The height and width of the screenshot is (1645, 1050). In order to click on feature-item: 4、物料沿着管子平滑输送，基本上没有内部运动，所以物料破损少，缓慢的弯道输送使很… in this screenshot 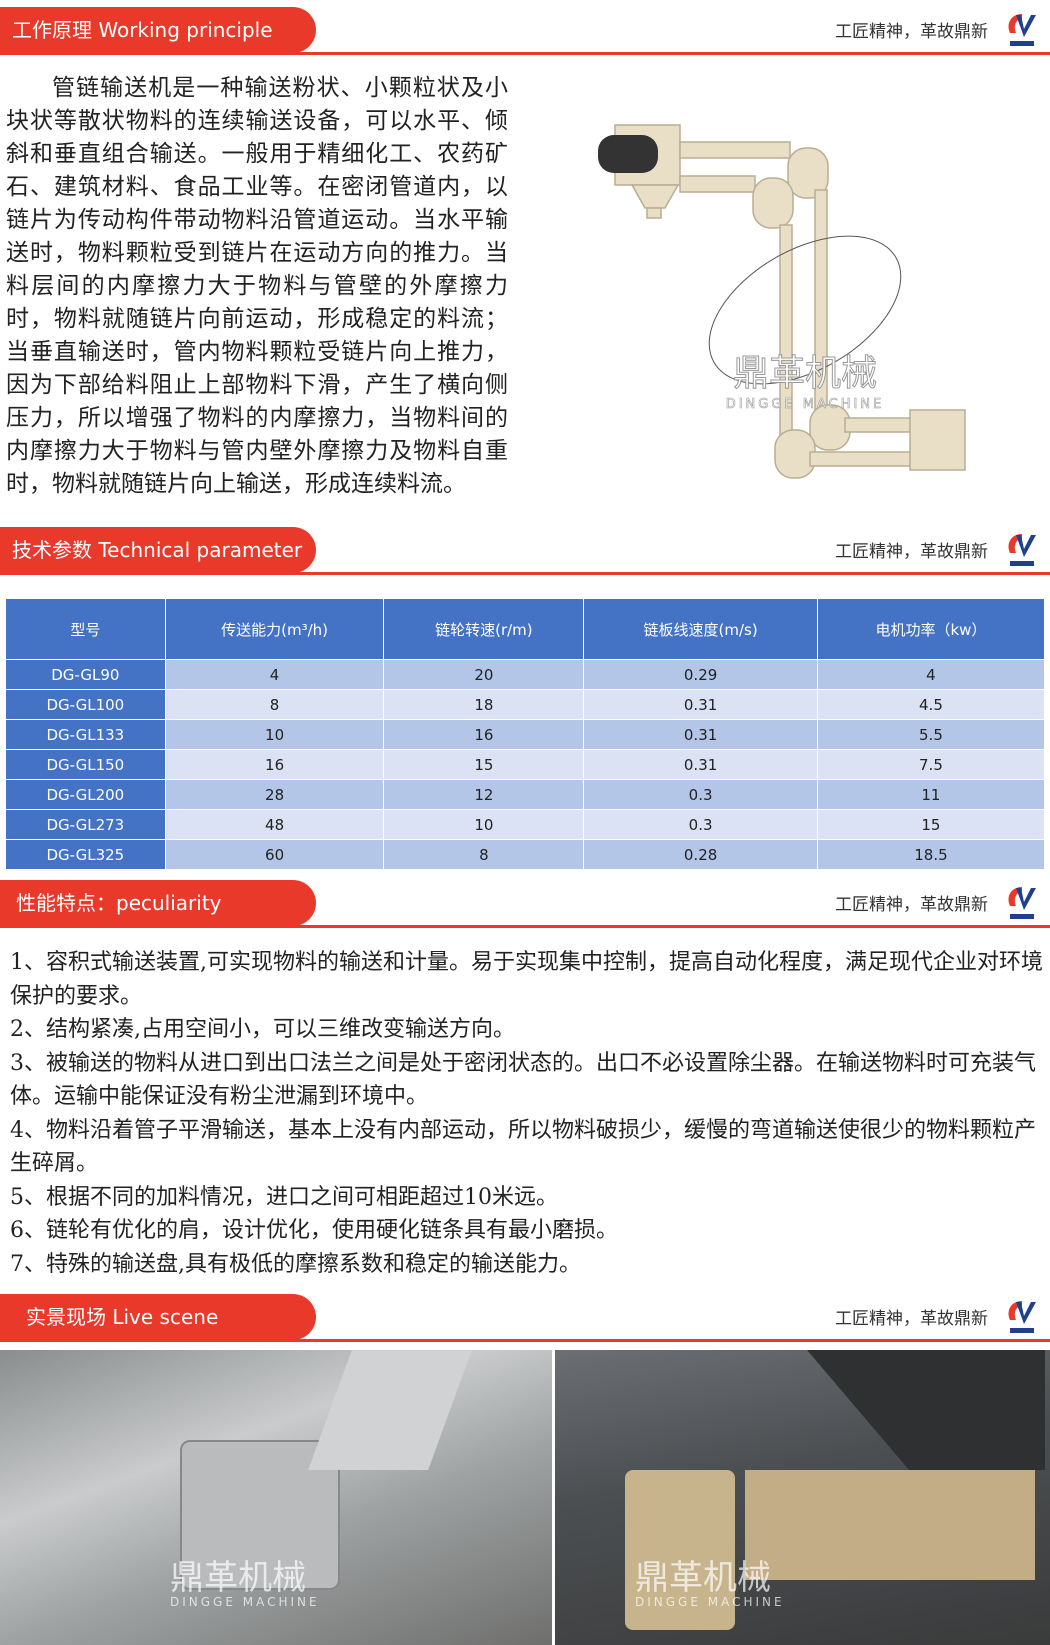, I will do `click(523, 1147)`.